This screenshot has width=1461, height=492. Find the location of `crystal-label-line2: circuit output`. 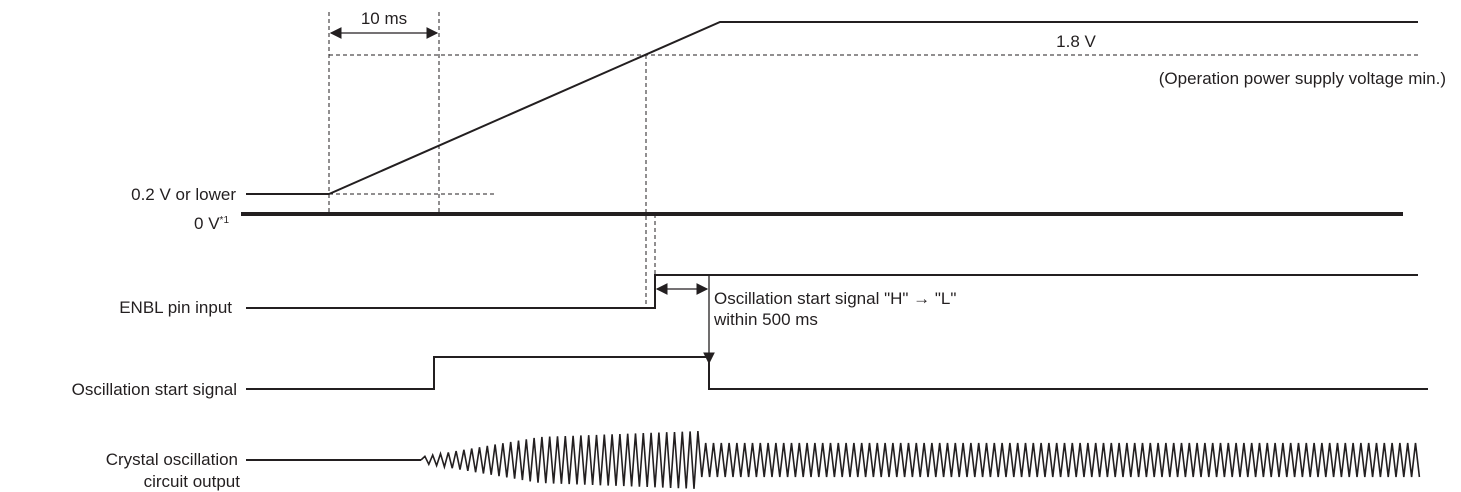

crystal-label-line2: circuit output is located at coordinates (192, 481).